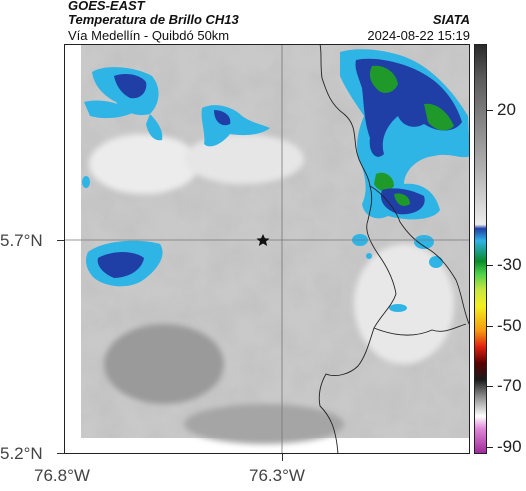 The height and width of the screenshot is (491, 526). I want to click on colorbar-tick-4: -70, so click(509, 385).